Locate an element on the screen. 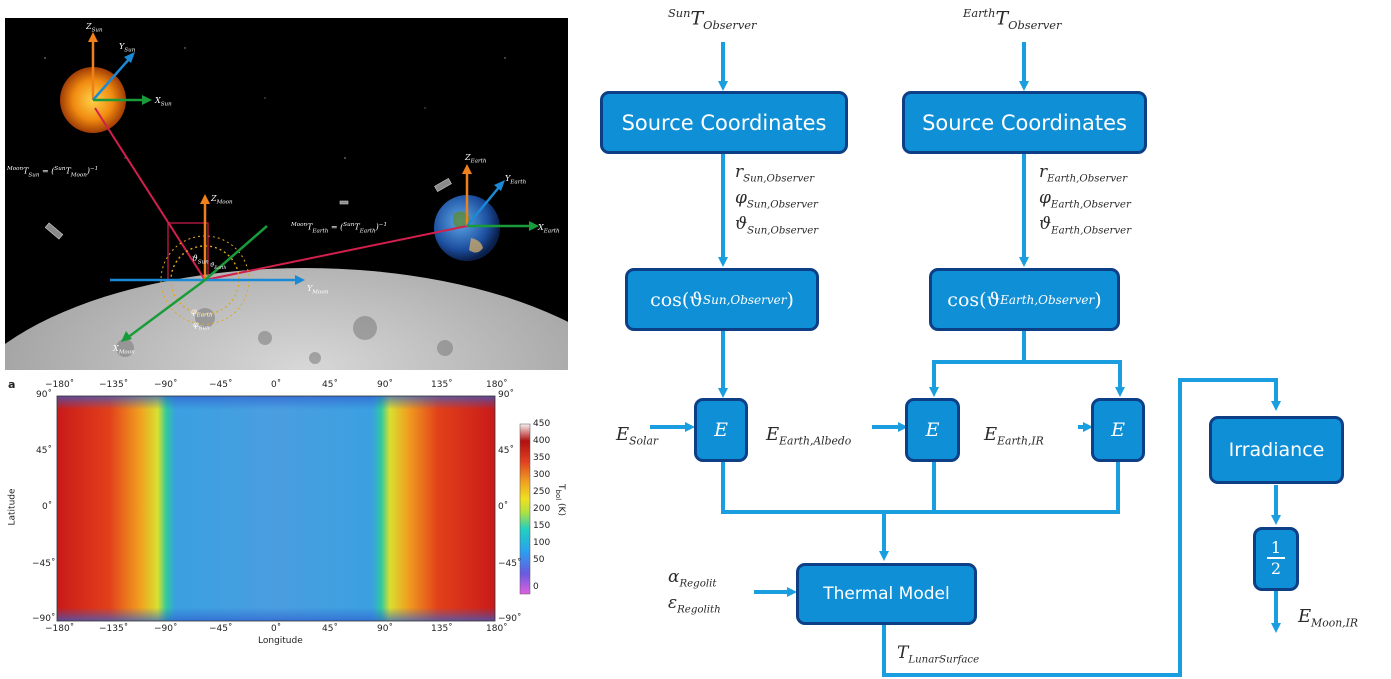 The width and height of the screenshot is (1391, 679). y-tick-left: −45˚ is located at coordinates (44, 564).